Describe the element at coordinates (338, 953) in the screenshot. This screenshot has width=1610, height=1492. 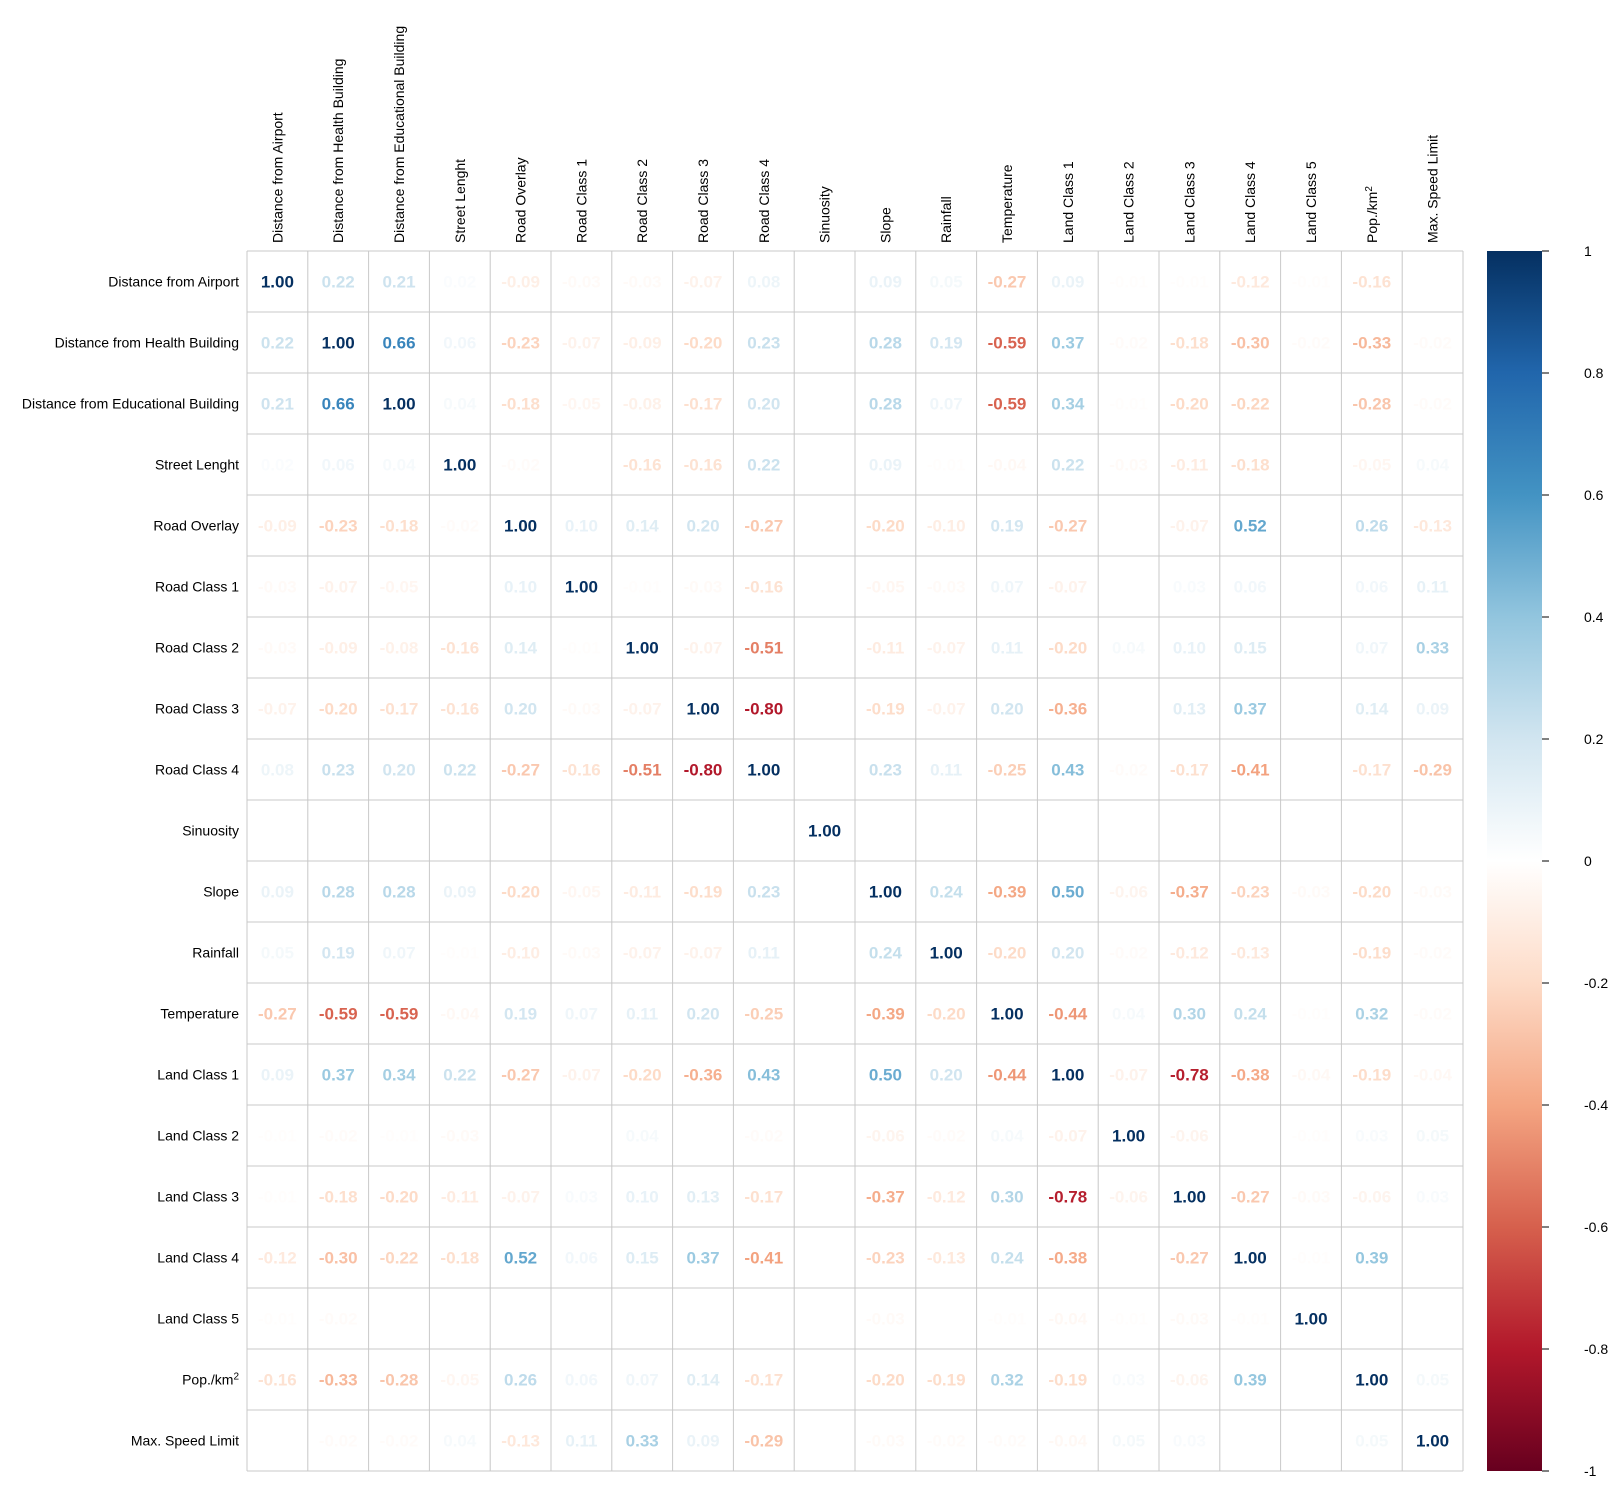
I see `cell-value: 0.19` at that location.